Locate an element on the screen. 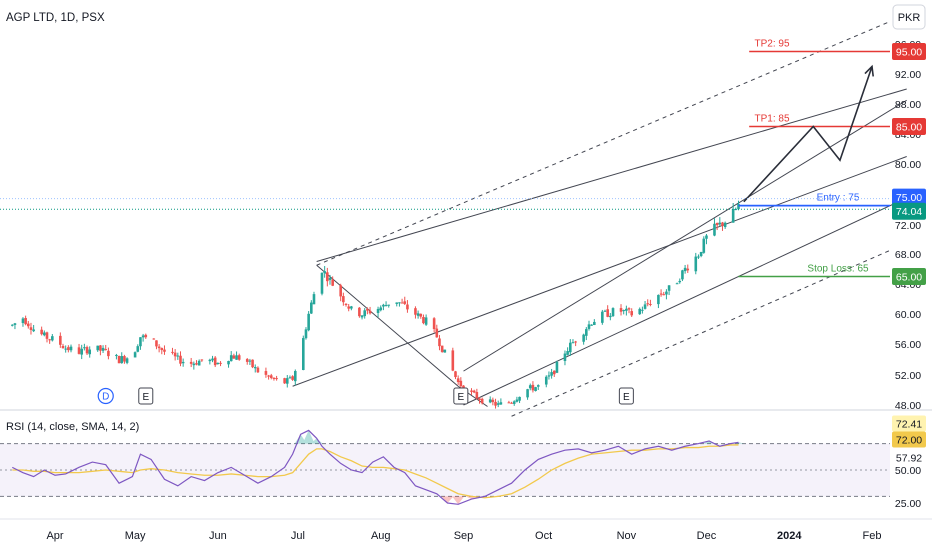  time-tick-label: Sep is located at coordinates (464, 536).